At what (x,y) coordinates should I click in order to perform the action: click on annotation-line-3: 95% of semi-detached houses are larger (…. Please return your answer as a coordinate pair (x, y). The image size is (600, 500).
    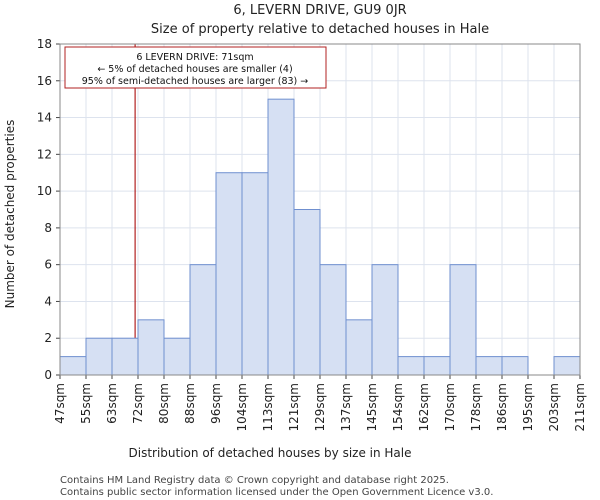
    Looking at the image, I should click on (195, 81).